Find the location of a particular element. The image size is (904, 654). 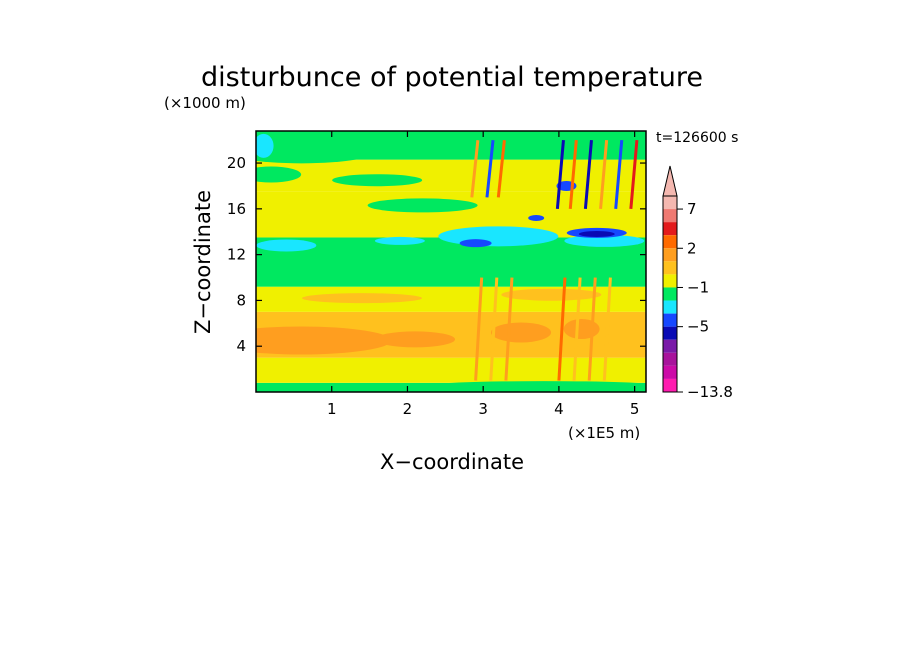

y-tick-label: 16 is located at coordinates (236, 209).